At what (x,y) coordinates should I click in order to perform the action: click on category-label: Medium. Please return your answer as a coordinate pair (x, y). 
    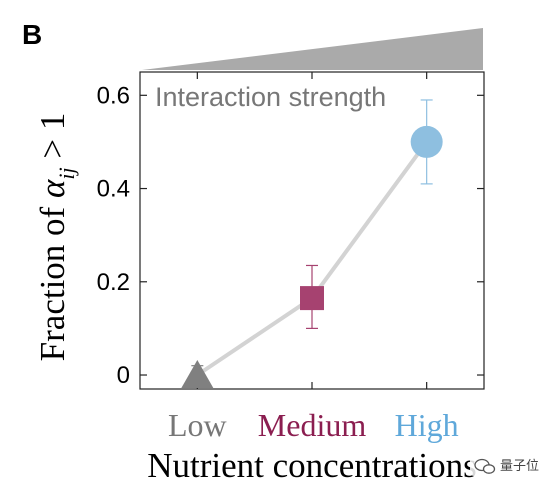
    Looking at the image, I should click on (312, 425).